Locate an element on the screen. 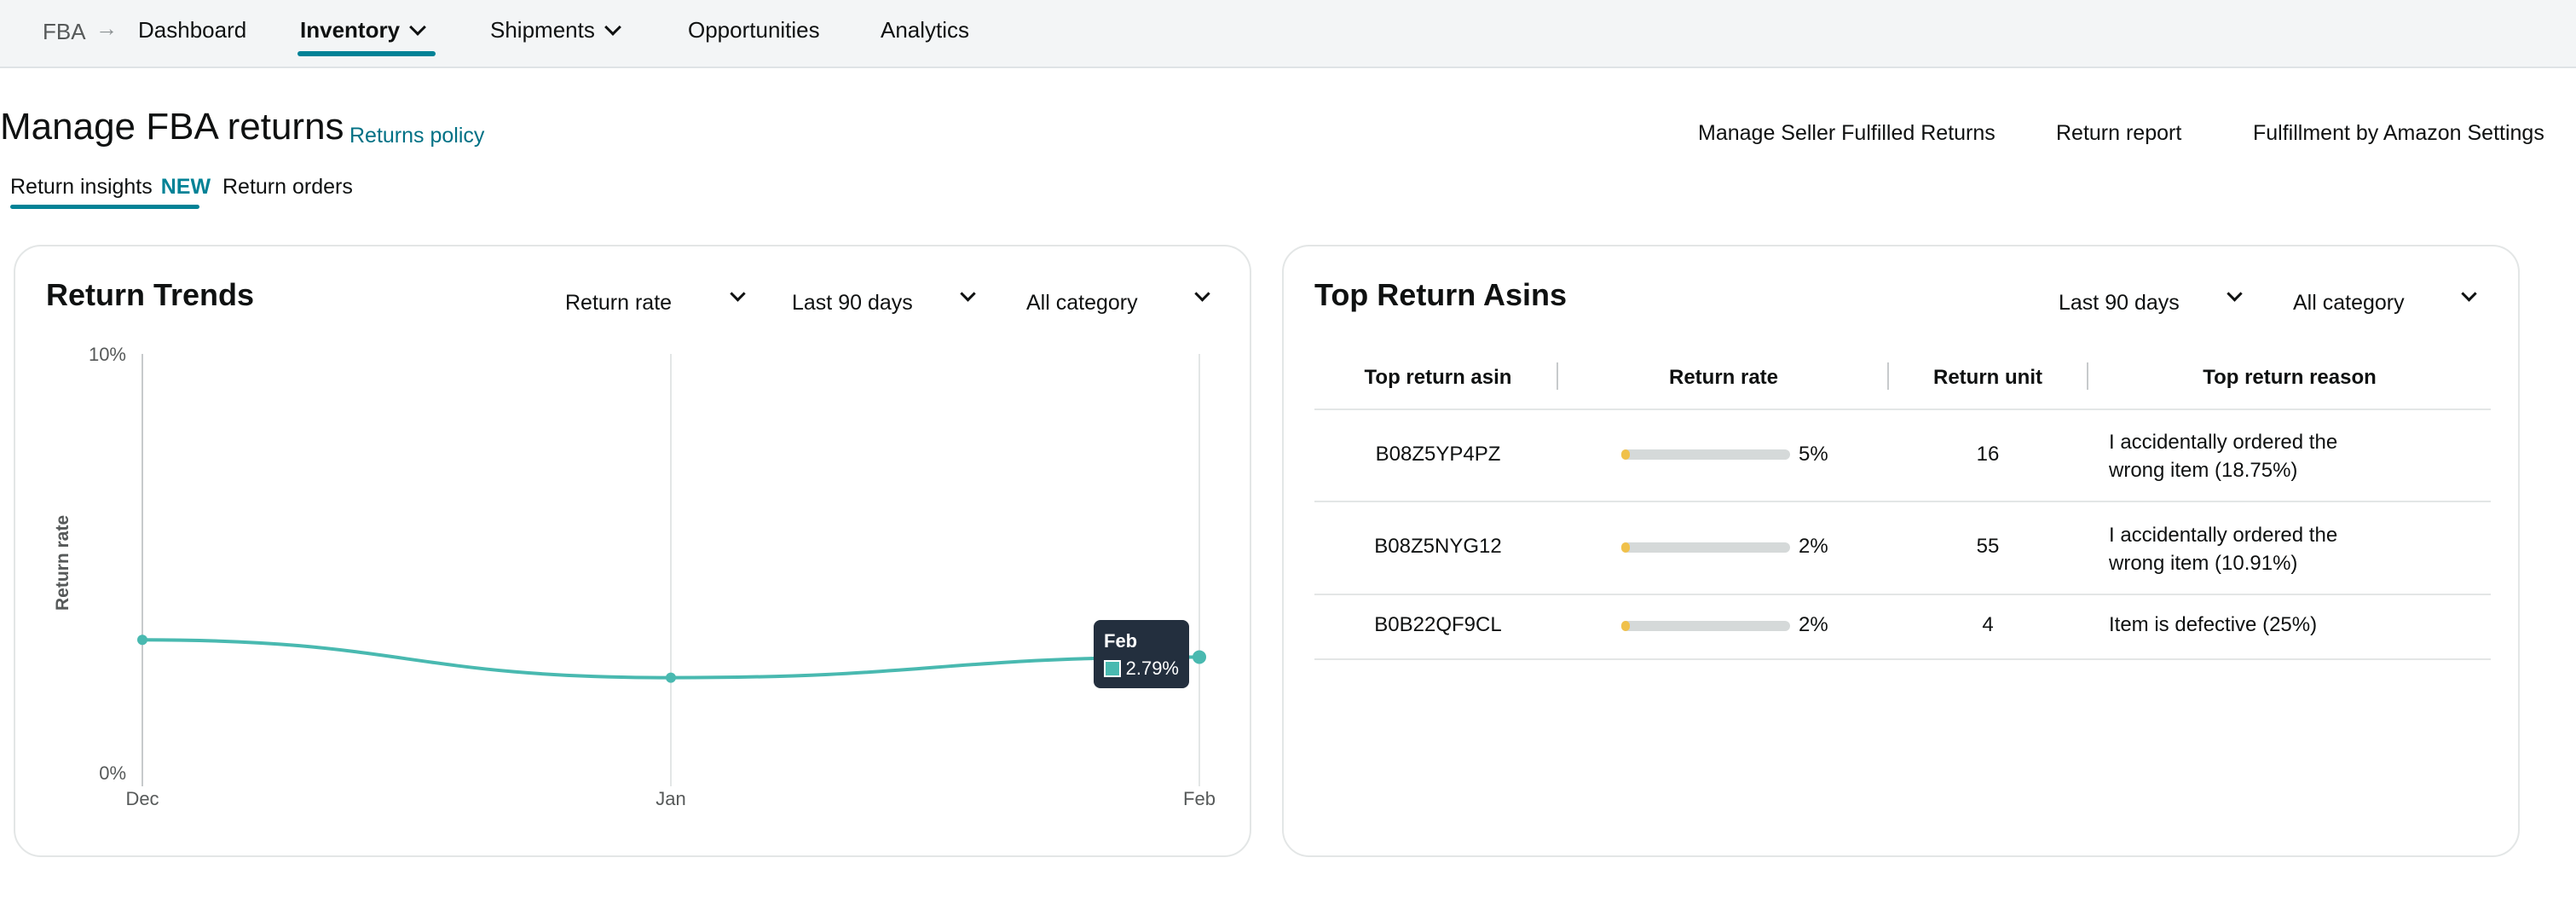 Image resolution: width=2576 pixels, height=904 pixels. rate-cell: 5% is located at coordinates (1813, 454).